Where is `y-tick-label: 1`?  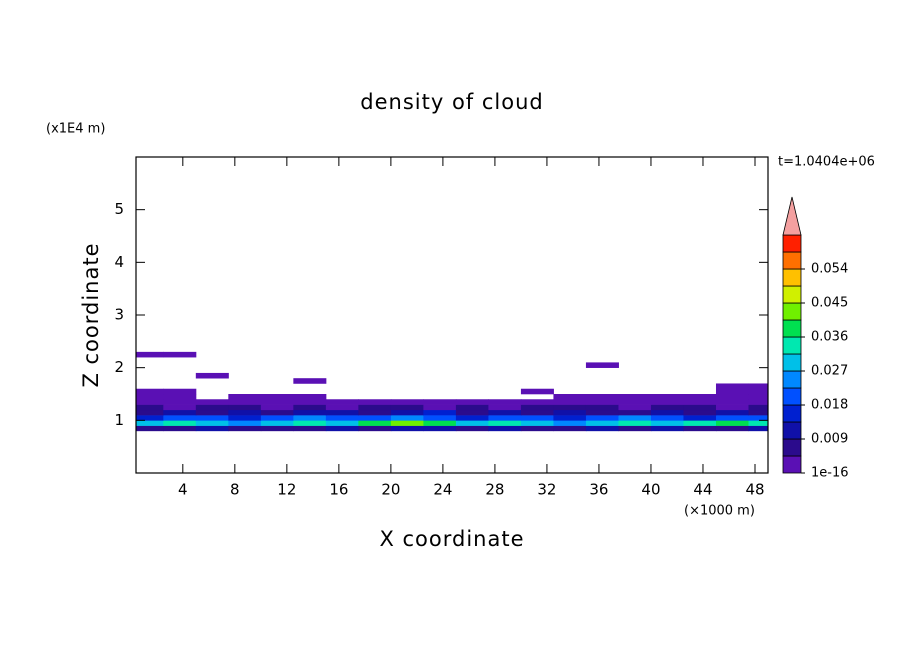 y-tick-label: 1 is located at coordinates (119, 420).